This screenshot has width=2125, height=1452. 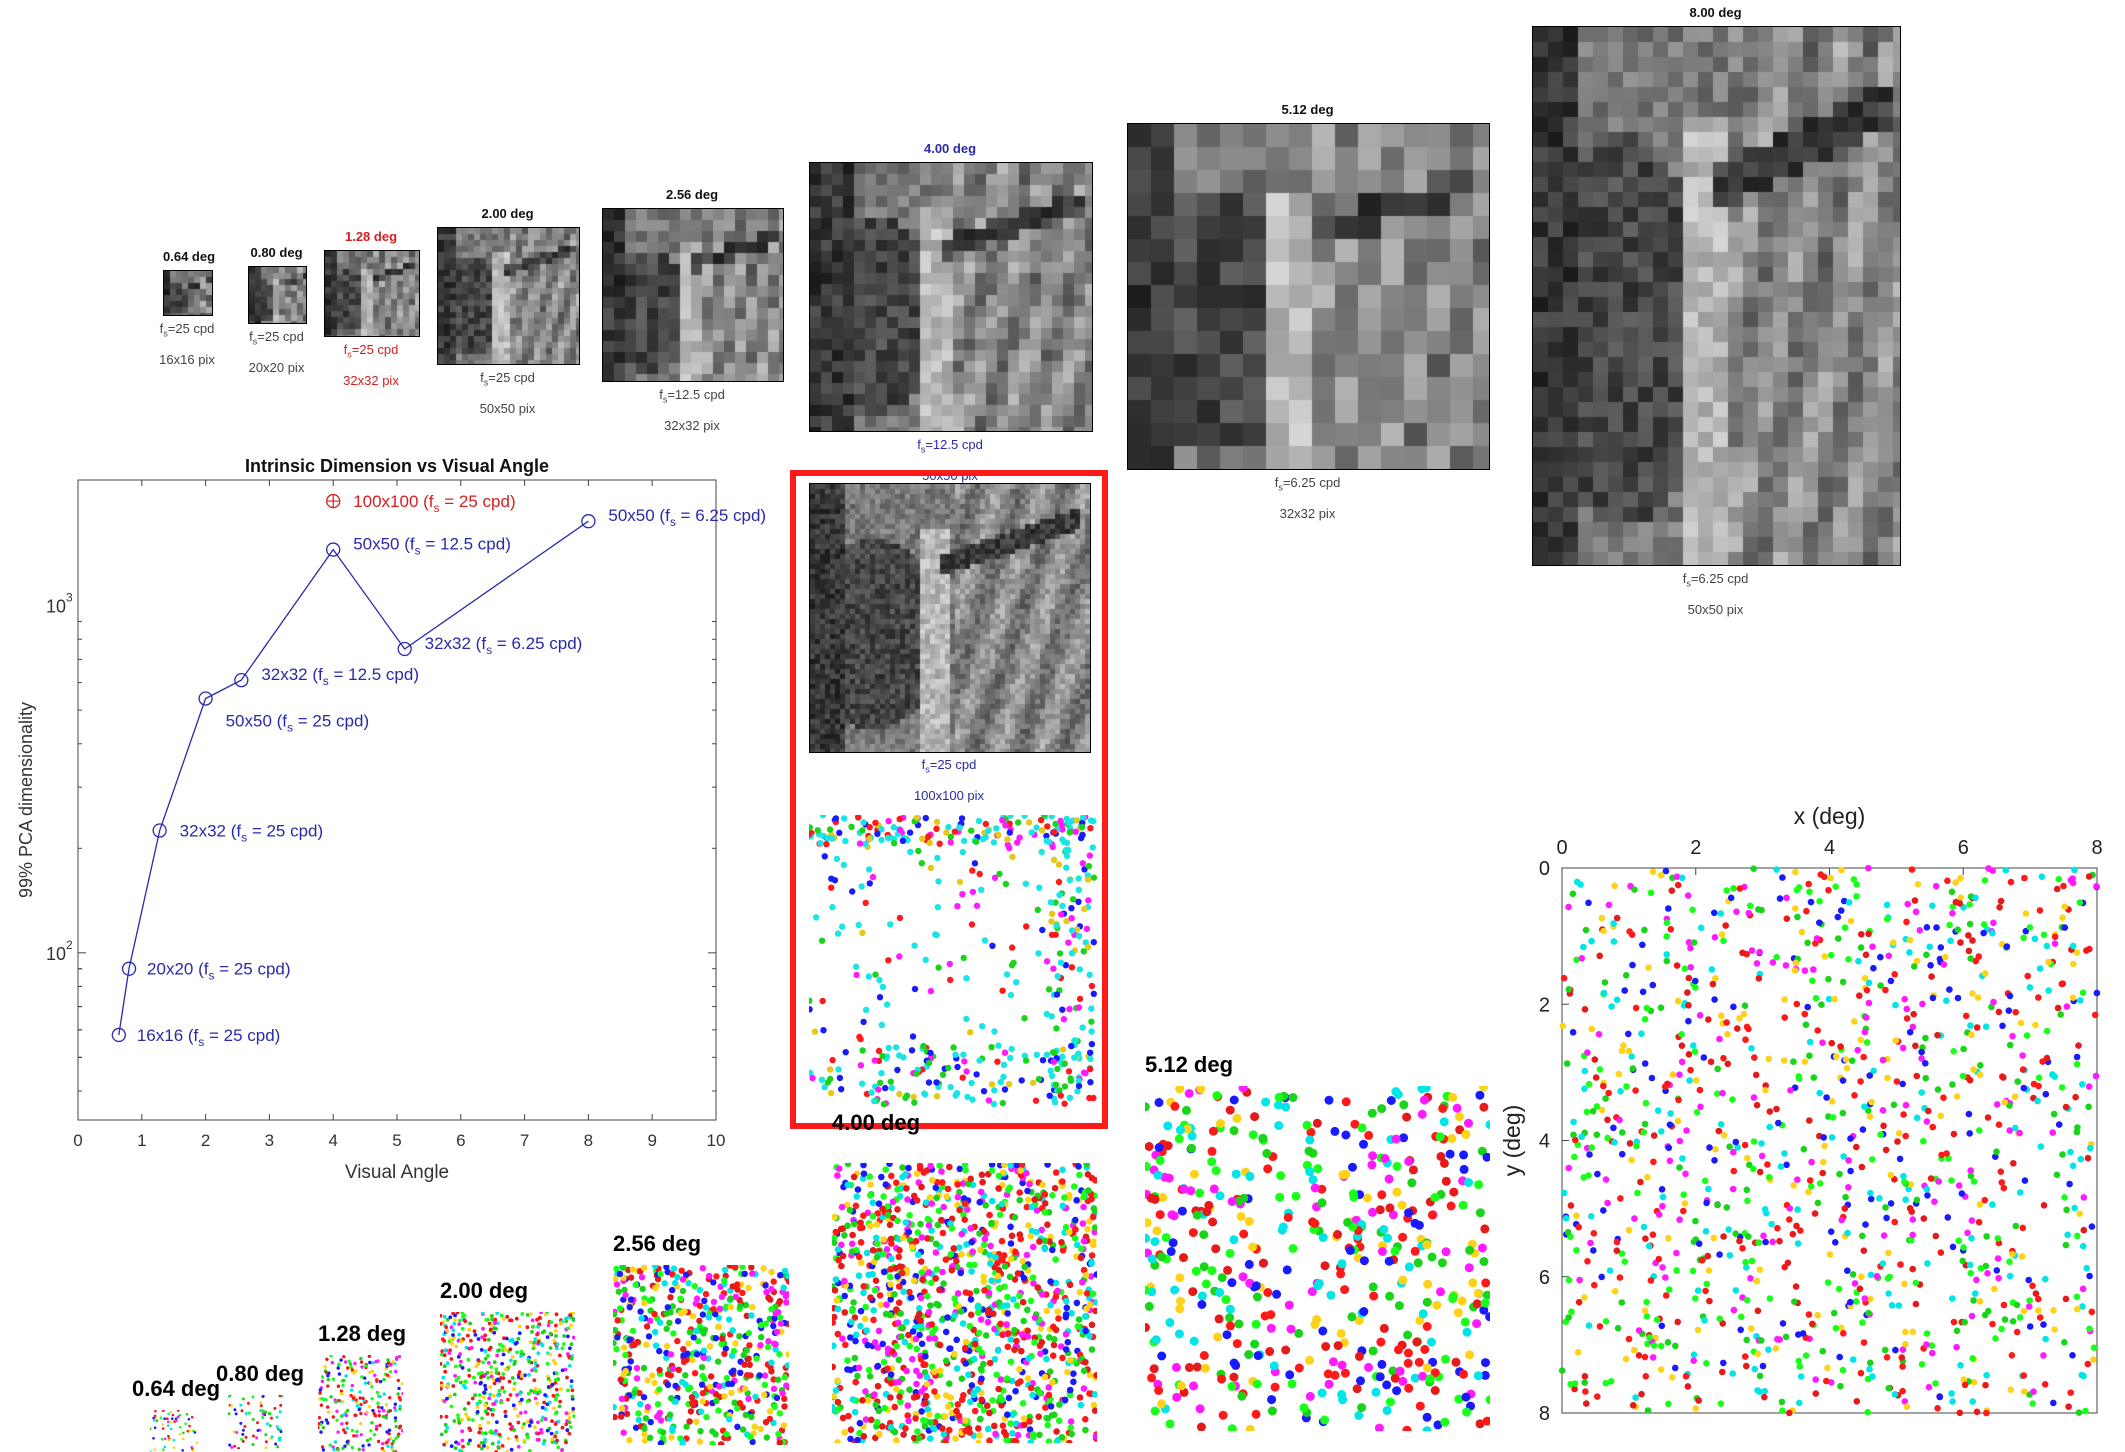 What do you see at coordinates (397, 800) in the screenshot?
I see `plot-frame` at bounding box center [397, 800].